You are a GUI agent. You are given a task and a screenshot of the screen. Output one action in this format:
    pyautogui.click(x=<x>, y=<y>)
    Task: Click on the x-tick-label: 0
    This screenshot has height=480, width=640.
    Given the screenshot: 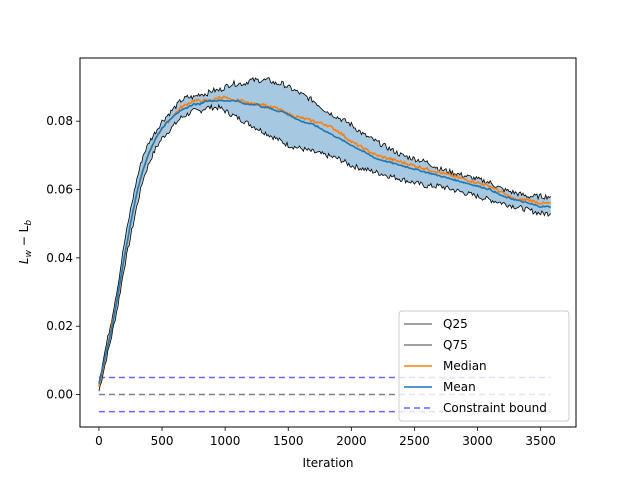 What is the action you would take?
    pyautogui.click(x=99, y=441)
    